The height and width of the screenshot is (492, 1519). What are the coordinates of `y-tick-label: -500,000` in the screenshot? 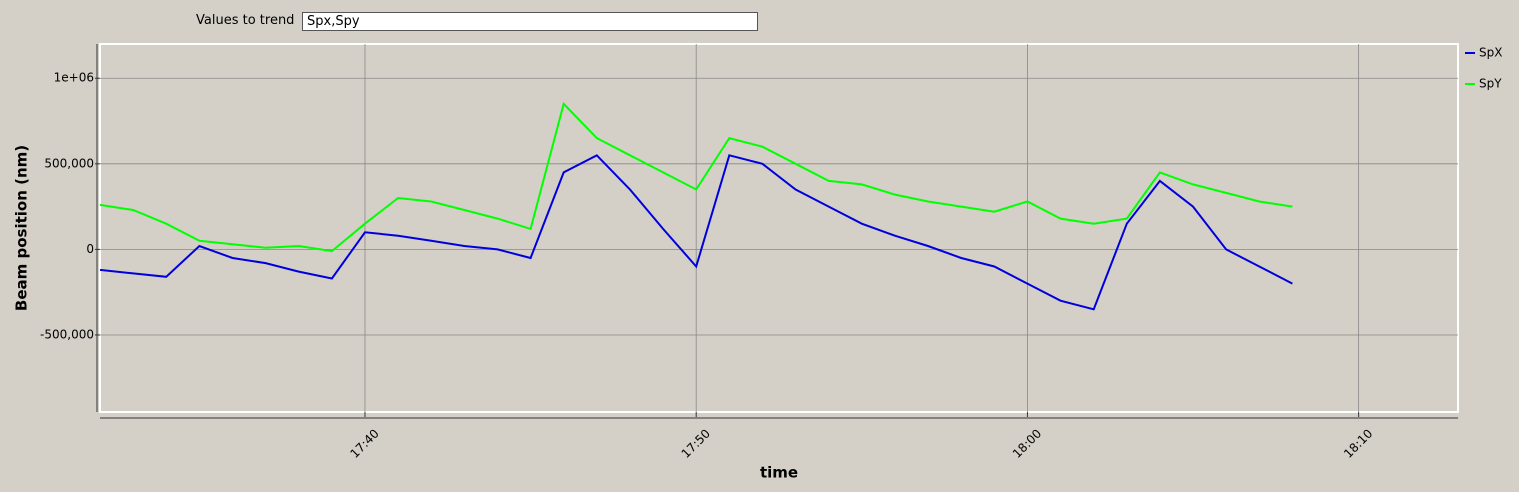 It's located at (67, 334).